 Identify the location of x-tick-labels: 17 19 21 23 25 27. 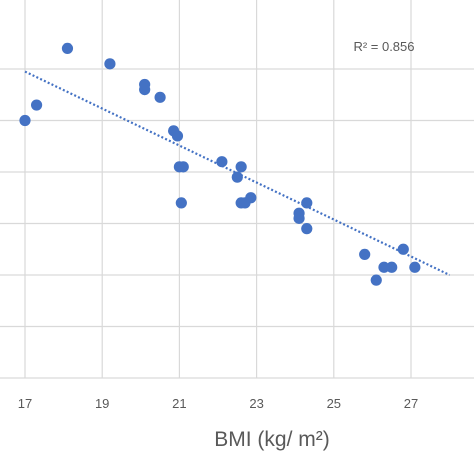
(218, 403).